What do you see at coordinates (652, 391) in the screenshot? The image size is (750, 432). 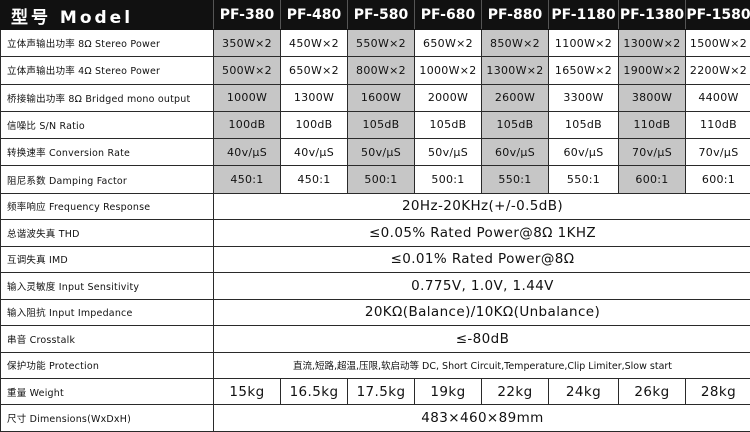 I see `value-cell: 26kg` at bounding box center [652, 391].